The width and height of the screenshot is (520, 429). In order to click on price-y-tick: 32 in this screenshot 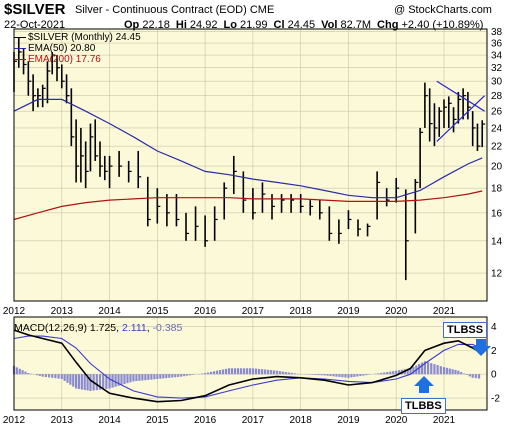, I will do `click(497, 68)`.